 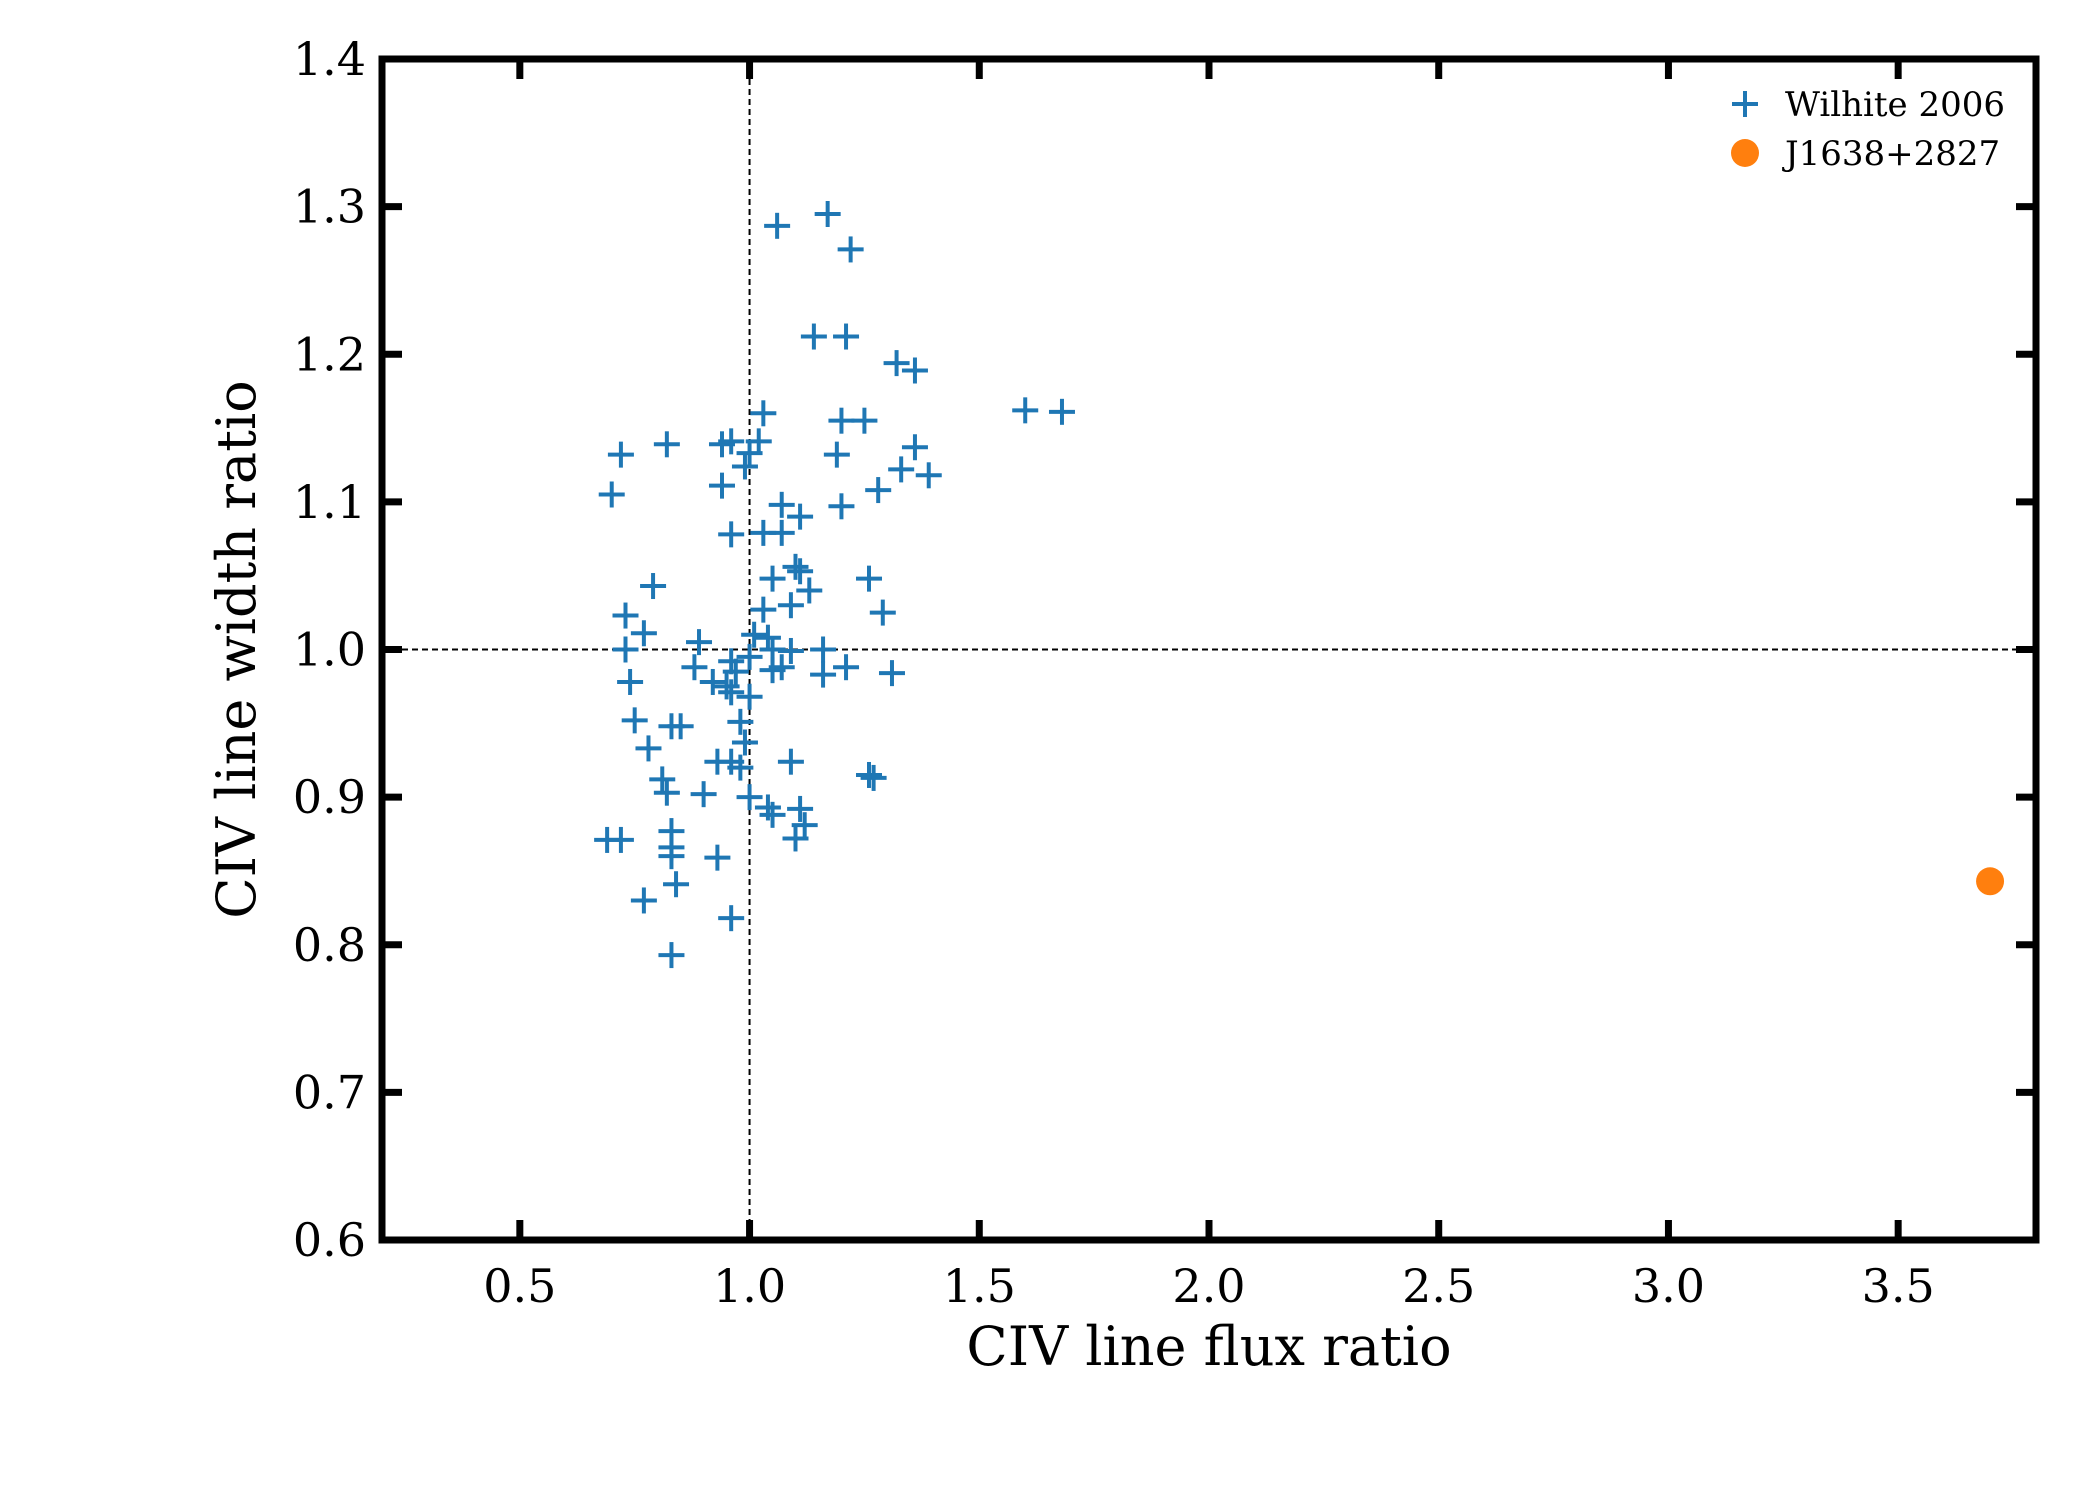 I want to click on y-tick-label: 0.9, so click(x=329, y=797).